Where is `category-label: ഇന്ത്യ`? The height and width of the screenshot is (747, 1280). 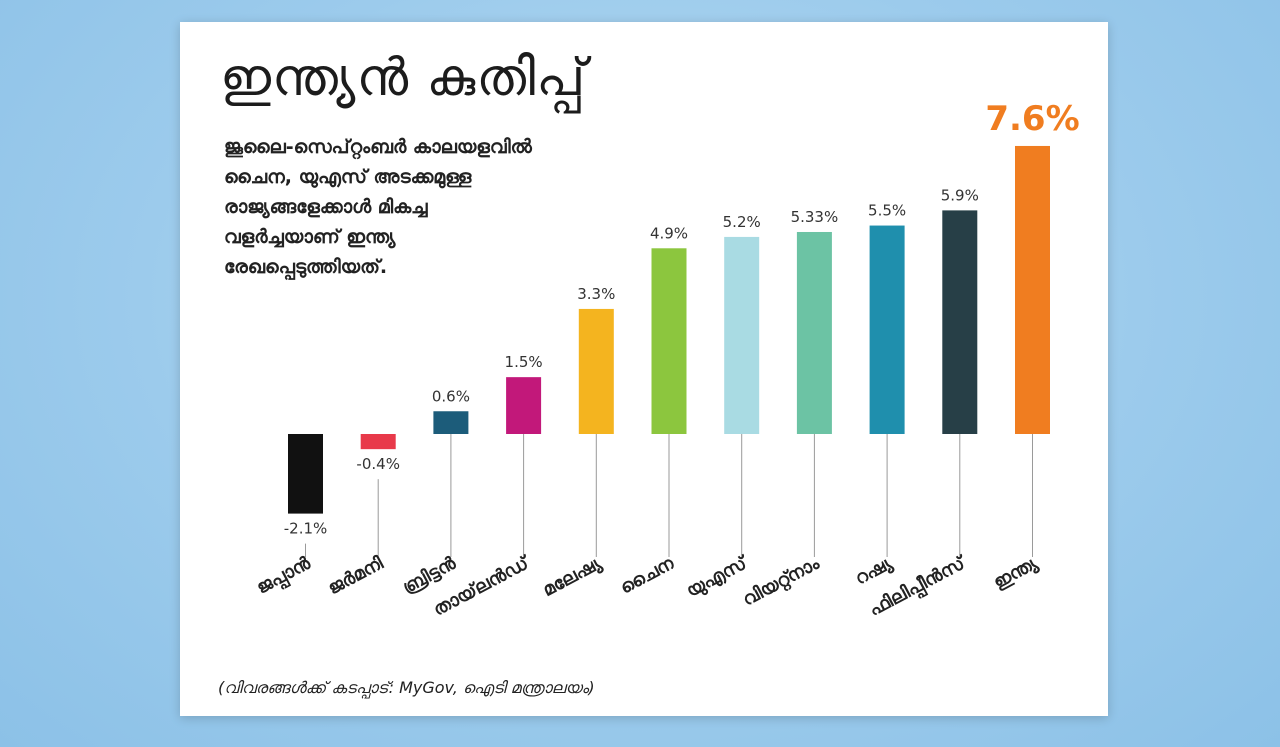 category-label: ഇന്ത്യ is located at coordinates (1016, 573).